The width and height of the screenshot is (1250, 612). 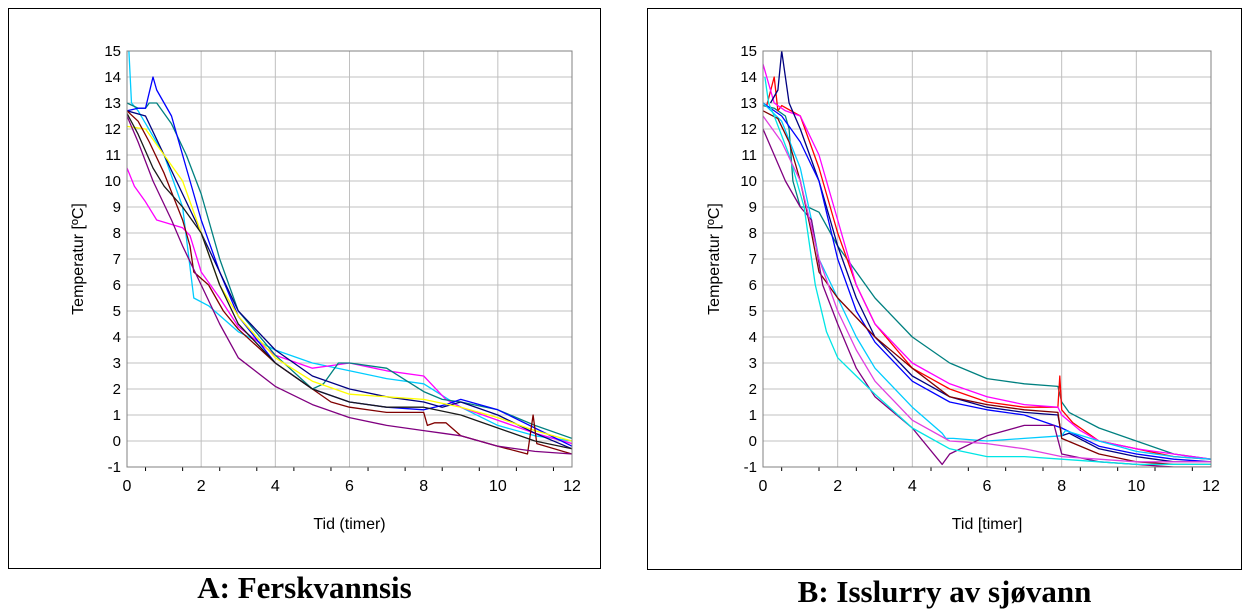 What do you see at coordinates (944, 592) in the screenshot?
I see `caption-b: B: Isslurry av sjøvann` at bounding box center [944, 592].